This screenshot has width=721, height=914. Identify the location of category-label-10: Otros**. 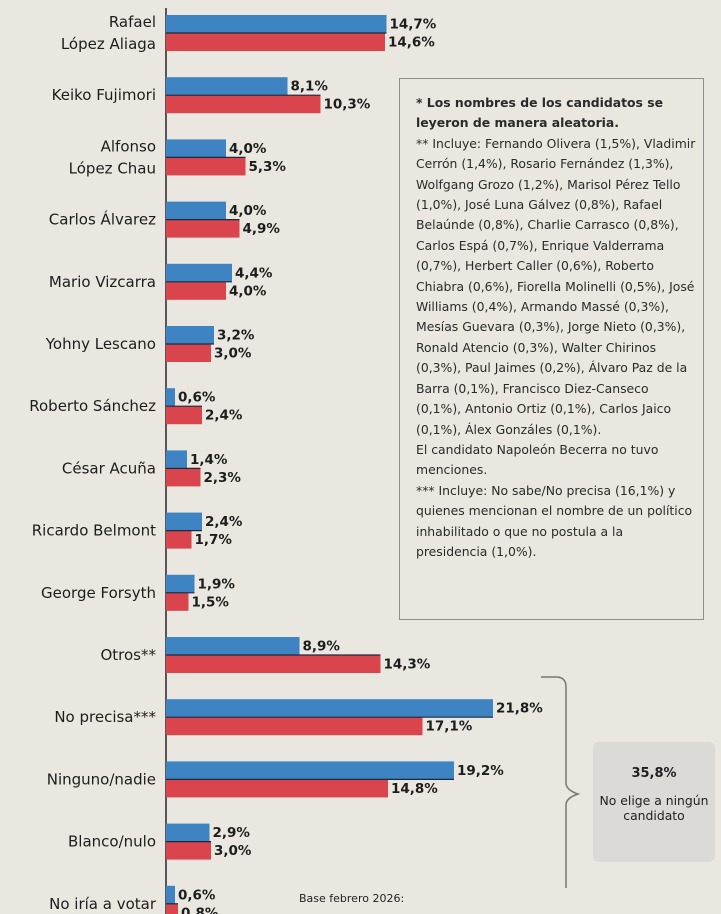
(128, 655).